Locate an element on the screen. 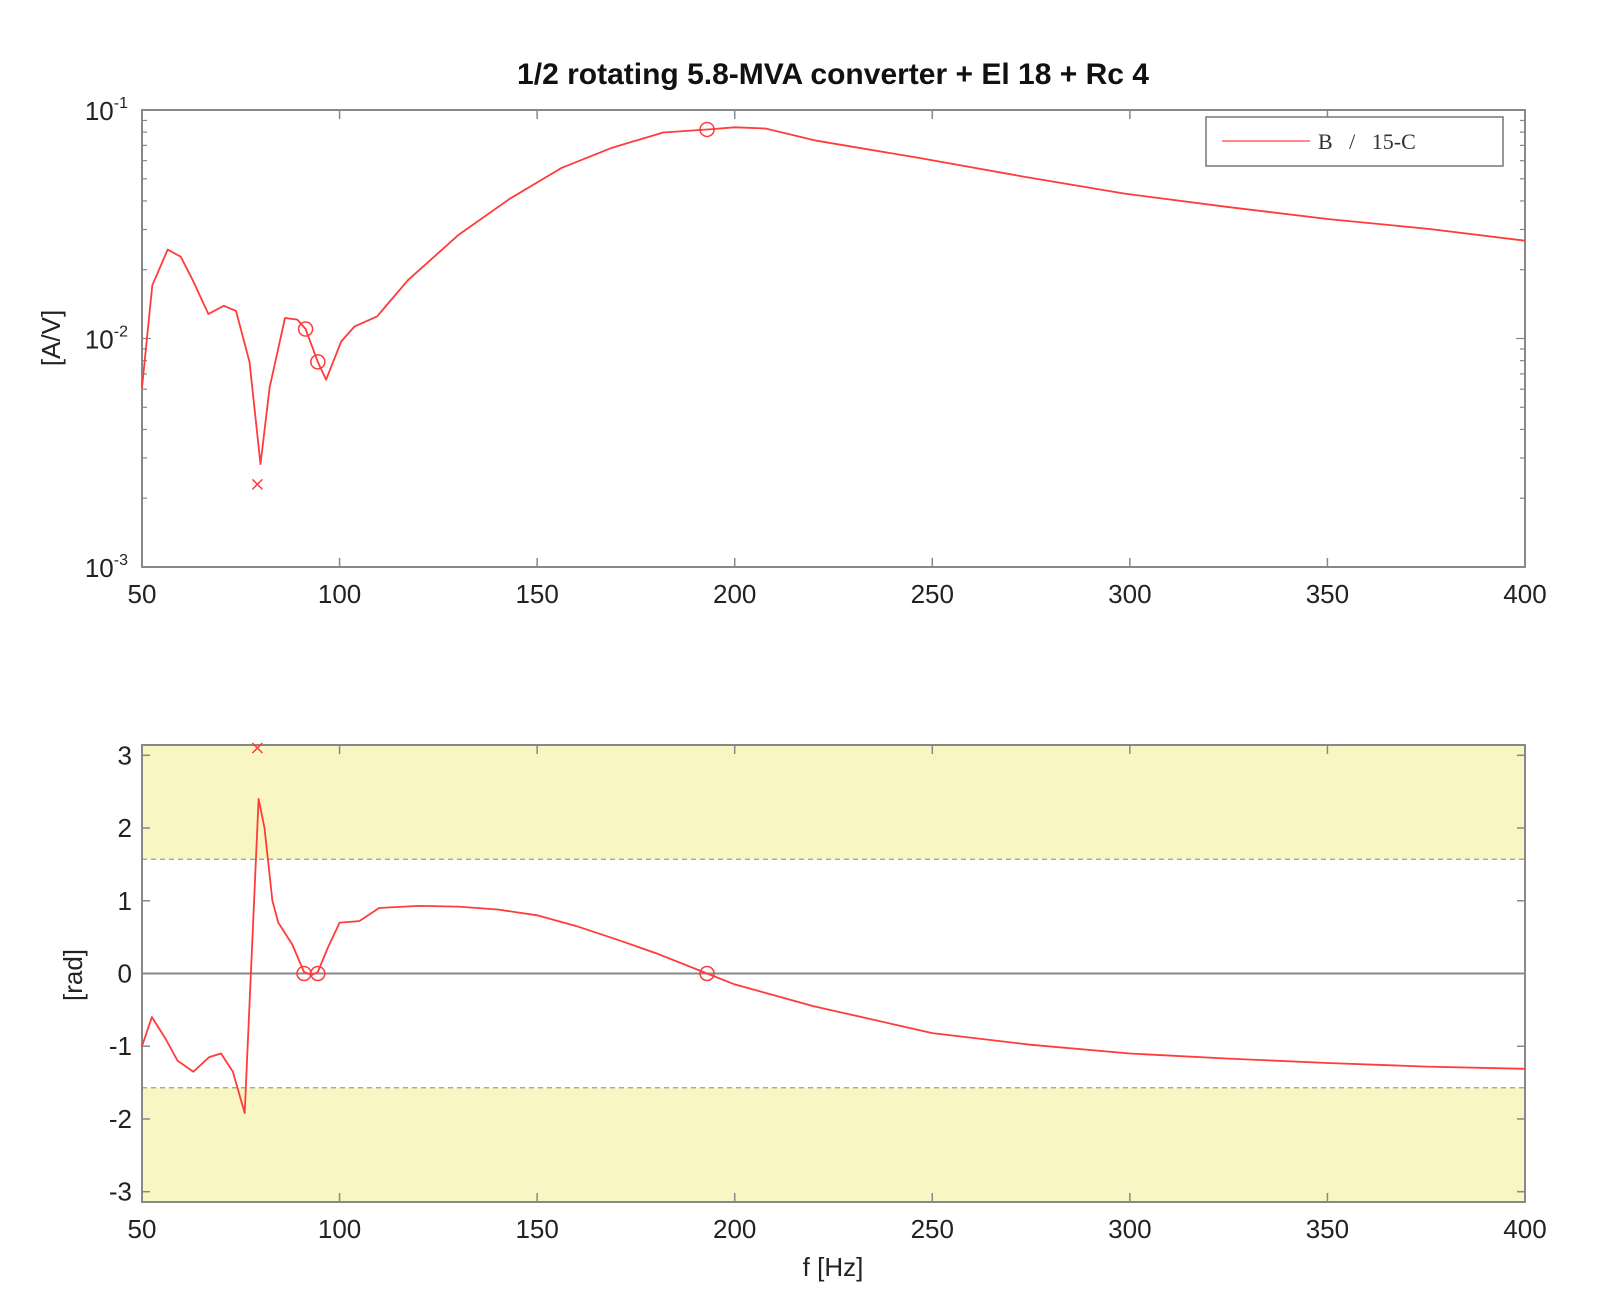  phase-y-axis-label: [rad] is located at coordinates (73, 975).